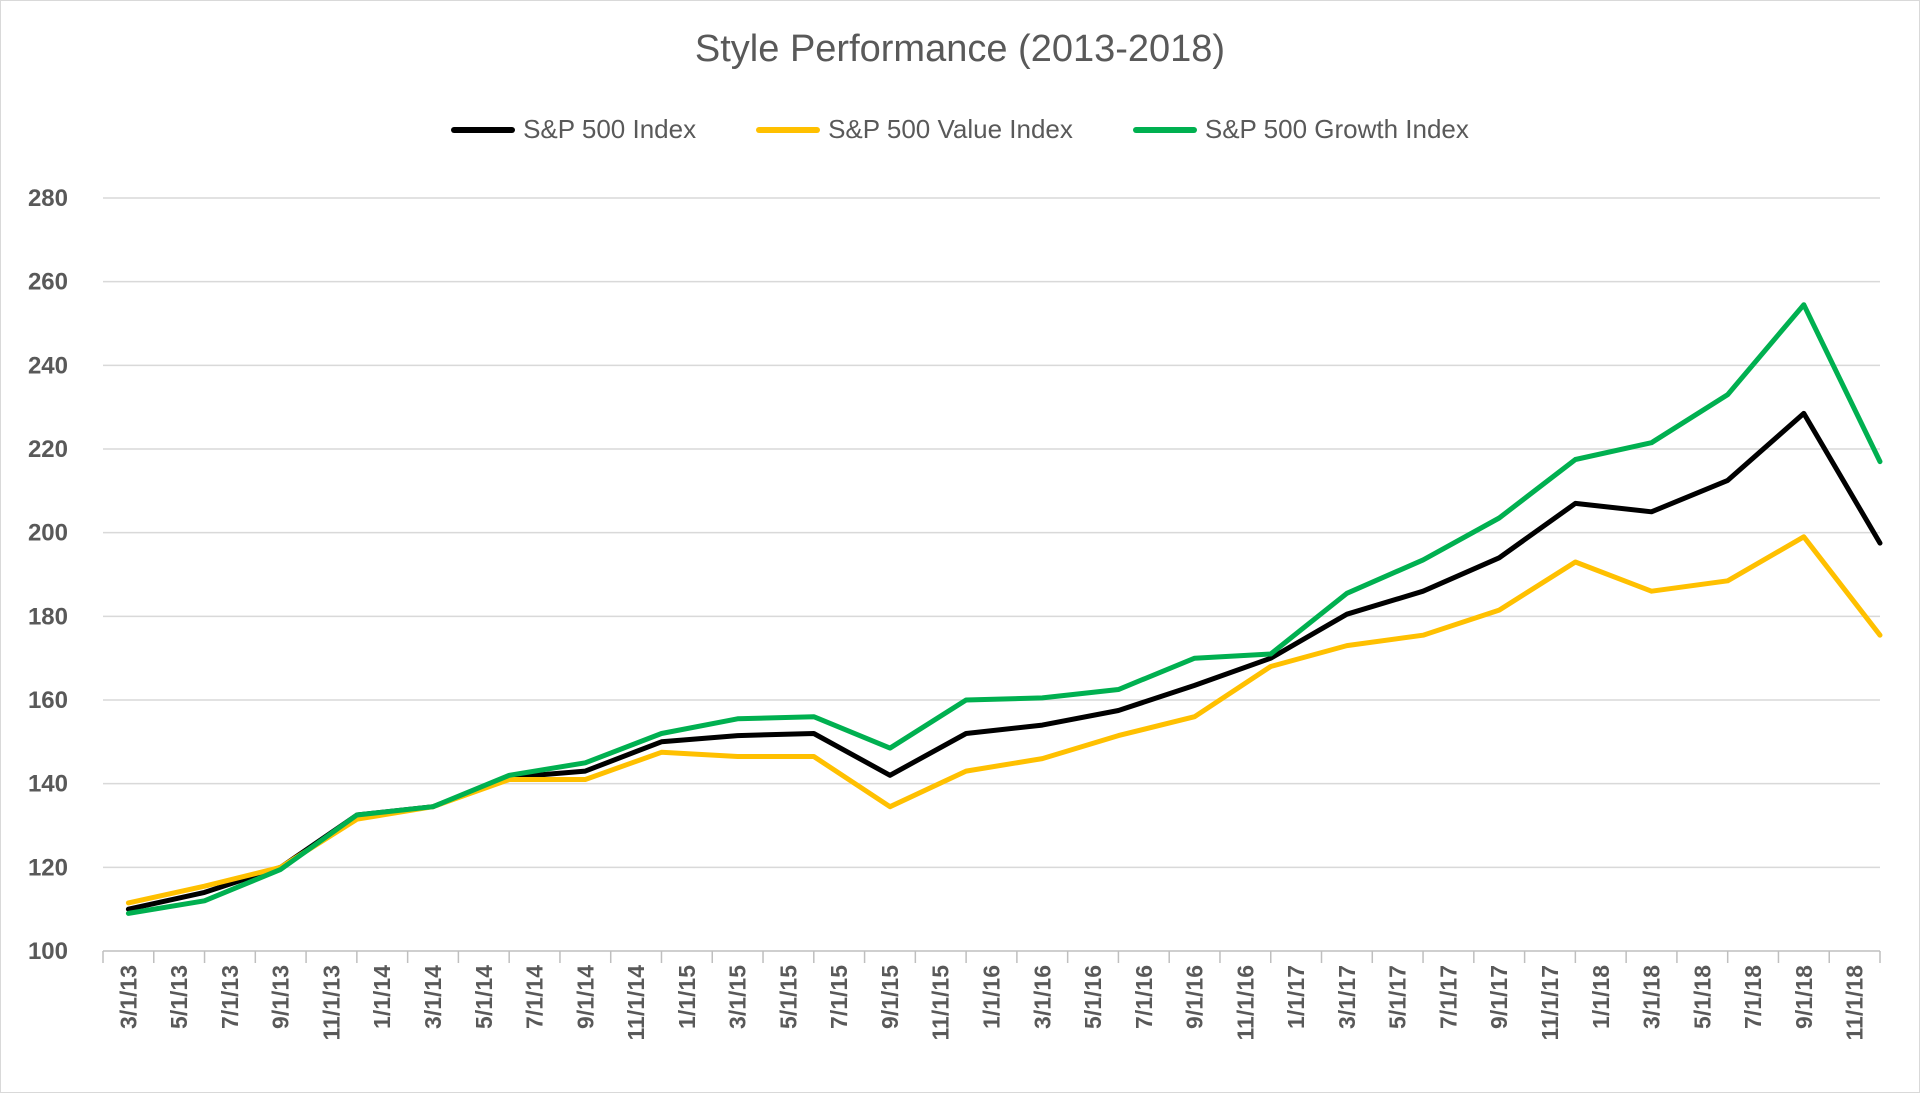 This screenshot has width=1920, height=1093. What do you see at coordinates (1245, 1002) in the screenshot?
I see `x-tick-label: 11/1/16` at bounding box center [1245, 1002].